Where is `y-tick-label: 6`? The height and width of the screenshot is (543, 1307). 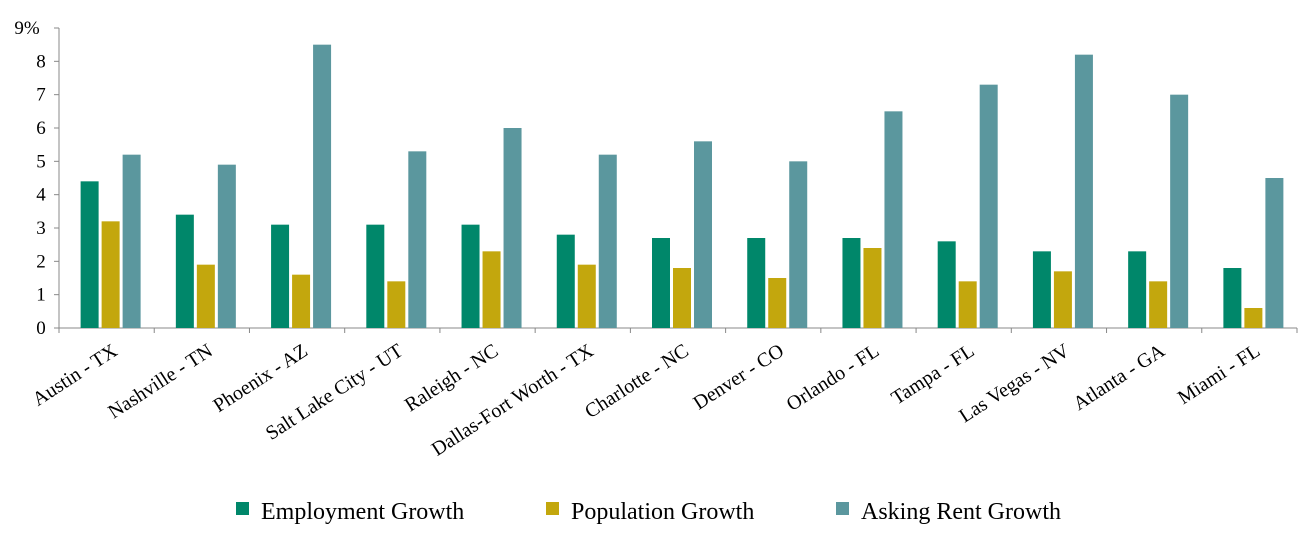
y-tick-label: 6 is located at coordinates (41, 128).